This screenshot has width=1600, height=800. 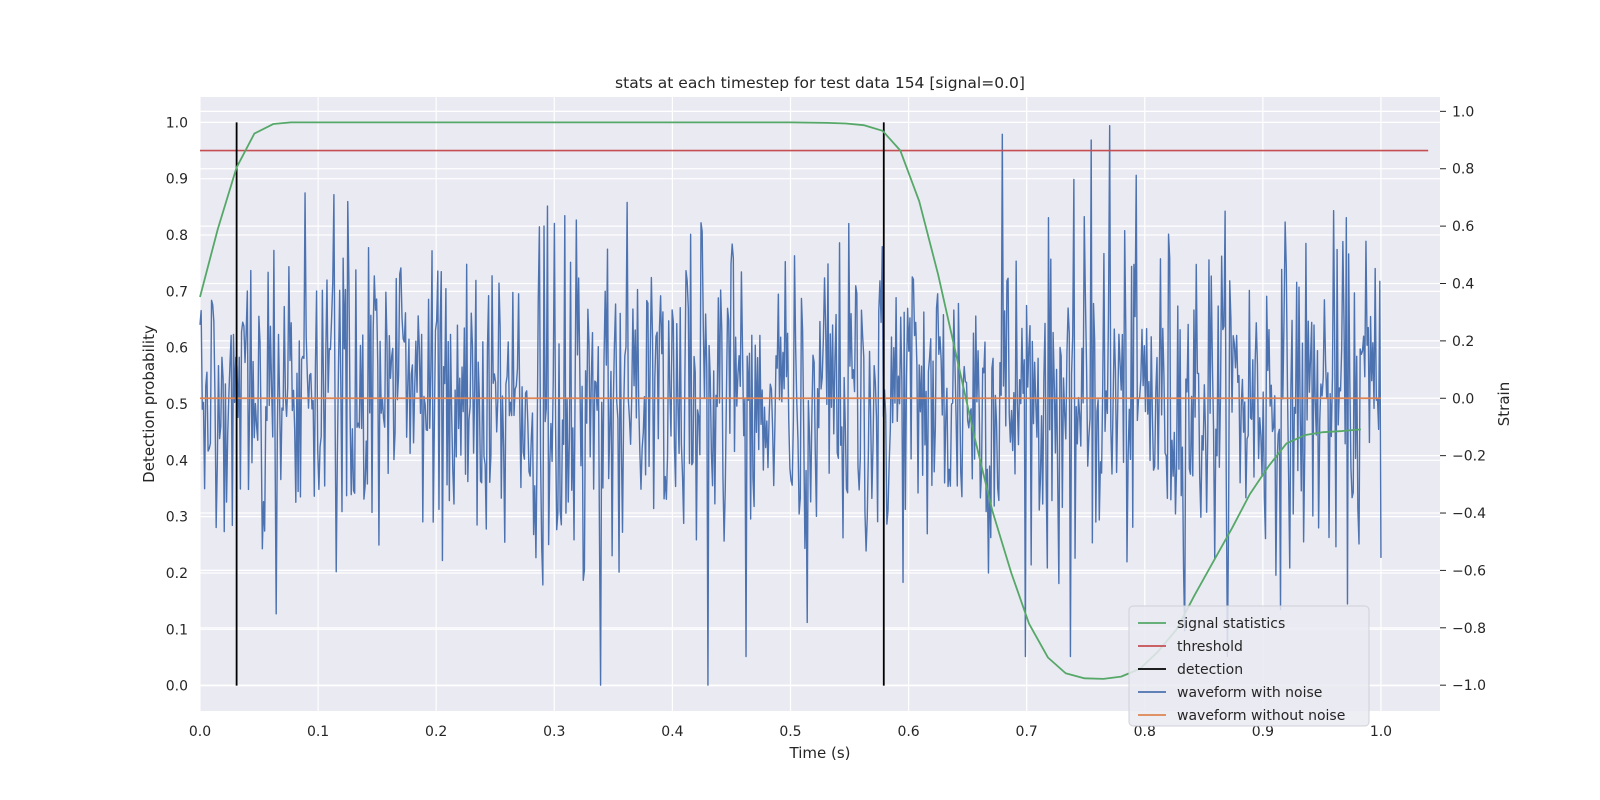 I want to click on y-left-tick-label: 0.7, so click(x=177, y=292).